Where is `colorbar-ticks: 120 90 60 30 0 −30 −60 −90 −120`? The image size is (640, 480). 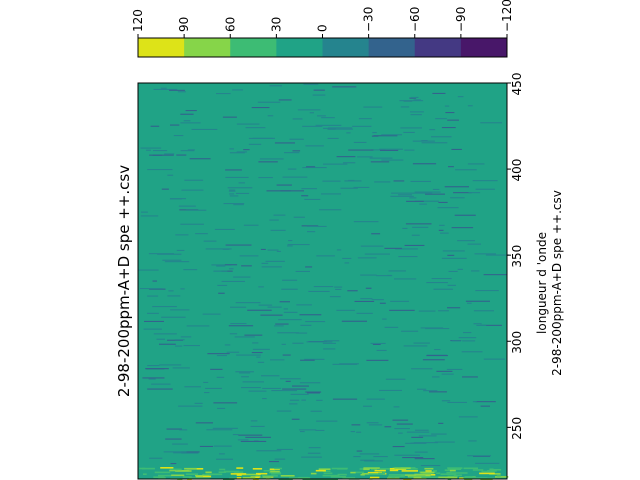 colorbar-ticks: 120 90 60 30 0 −30 −60 −90 −120 is located at coordinates (322, 19).